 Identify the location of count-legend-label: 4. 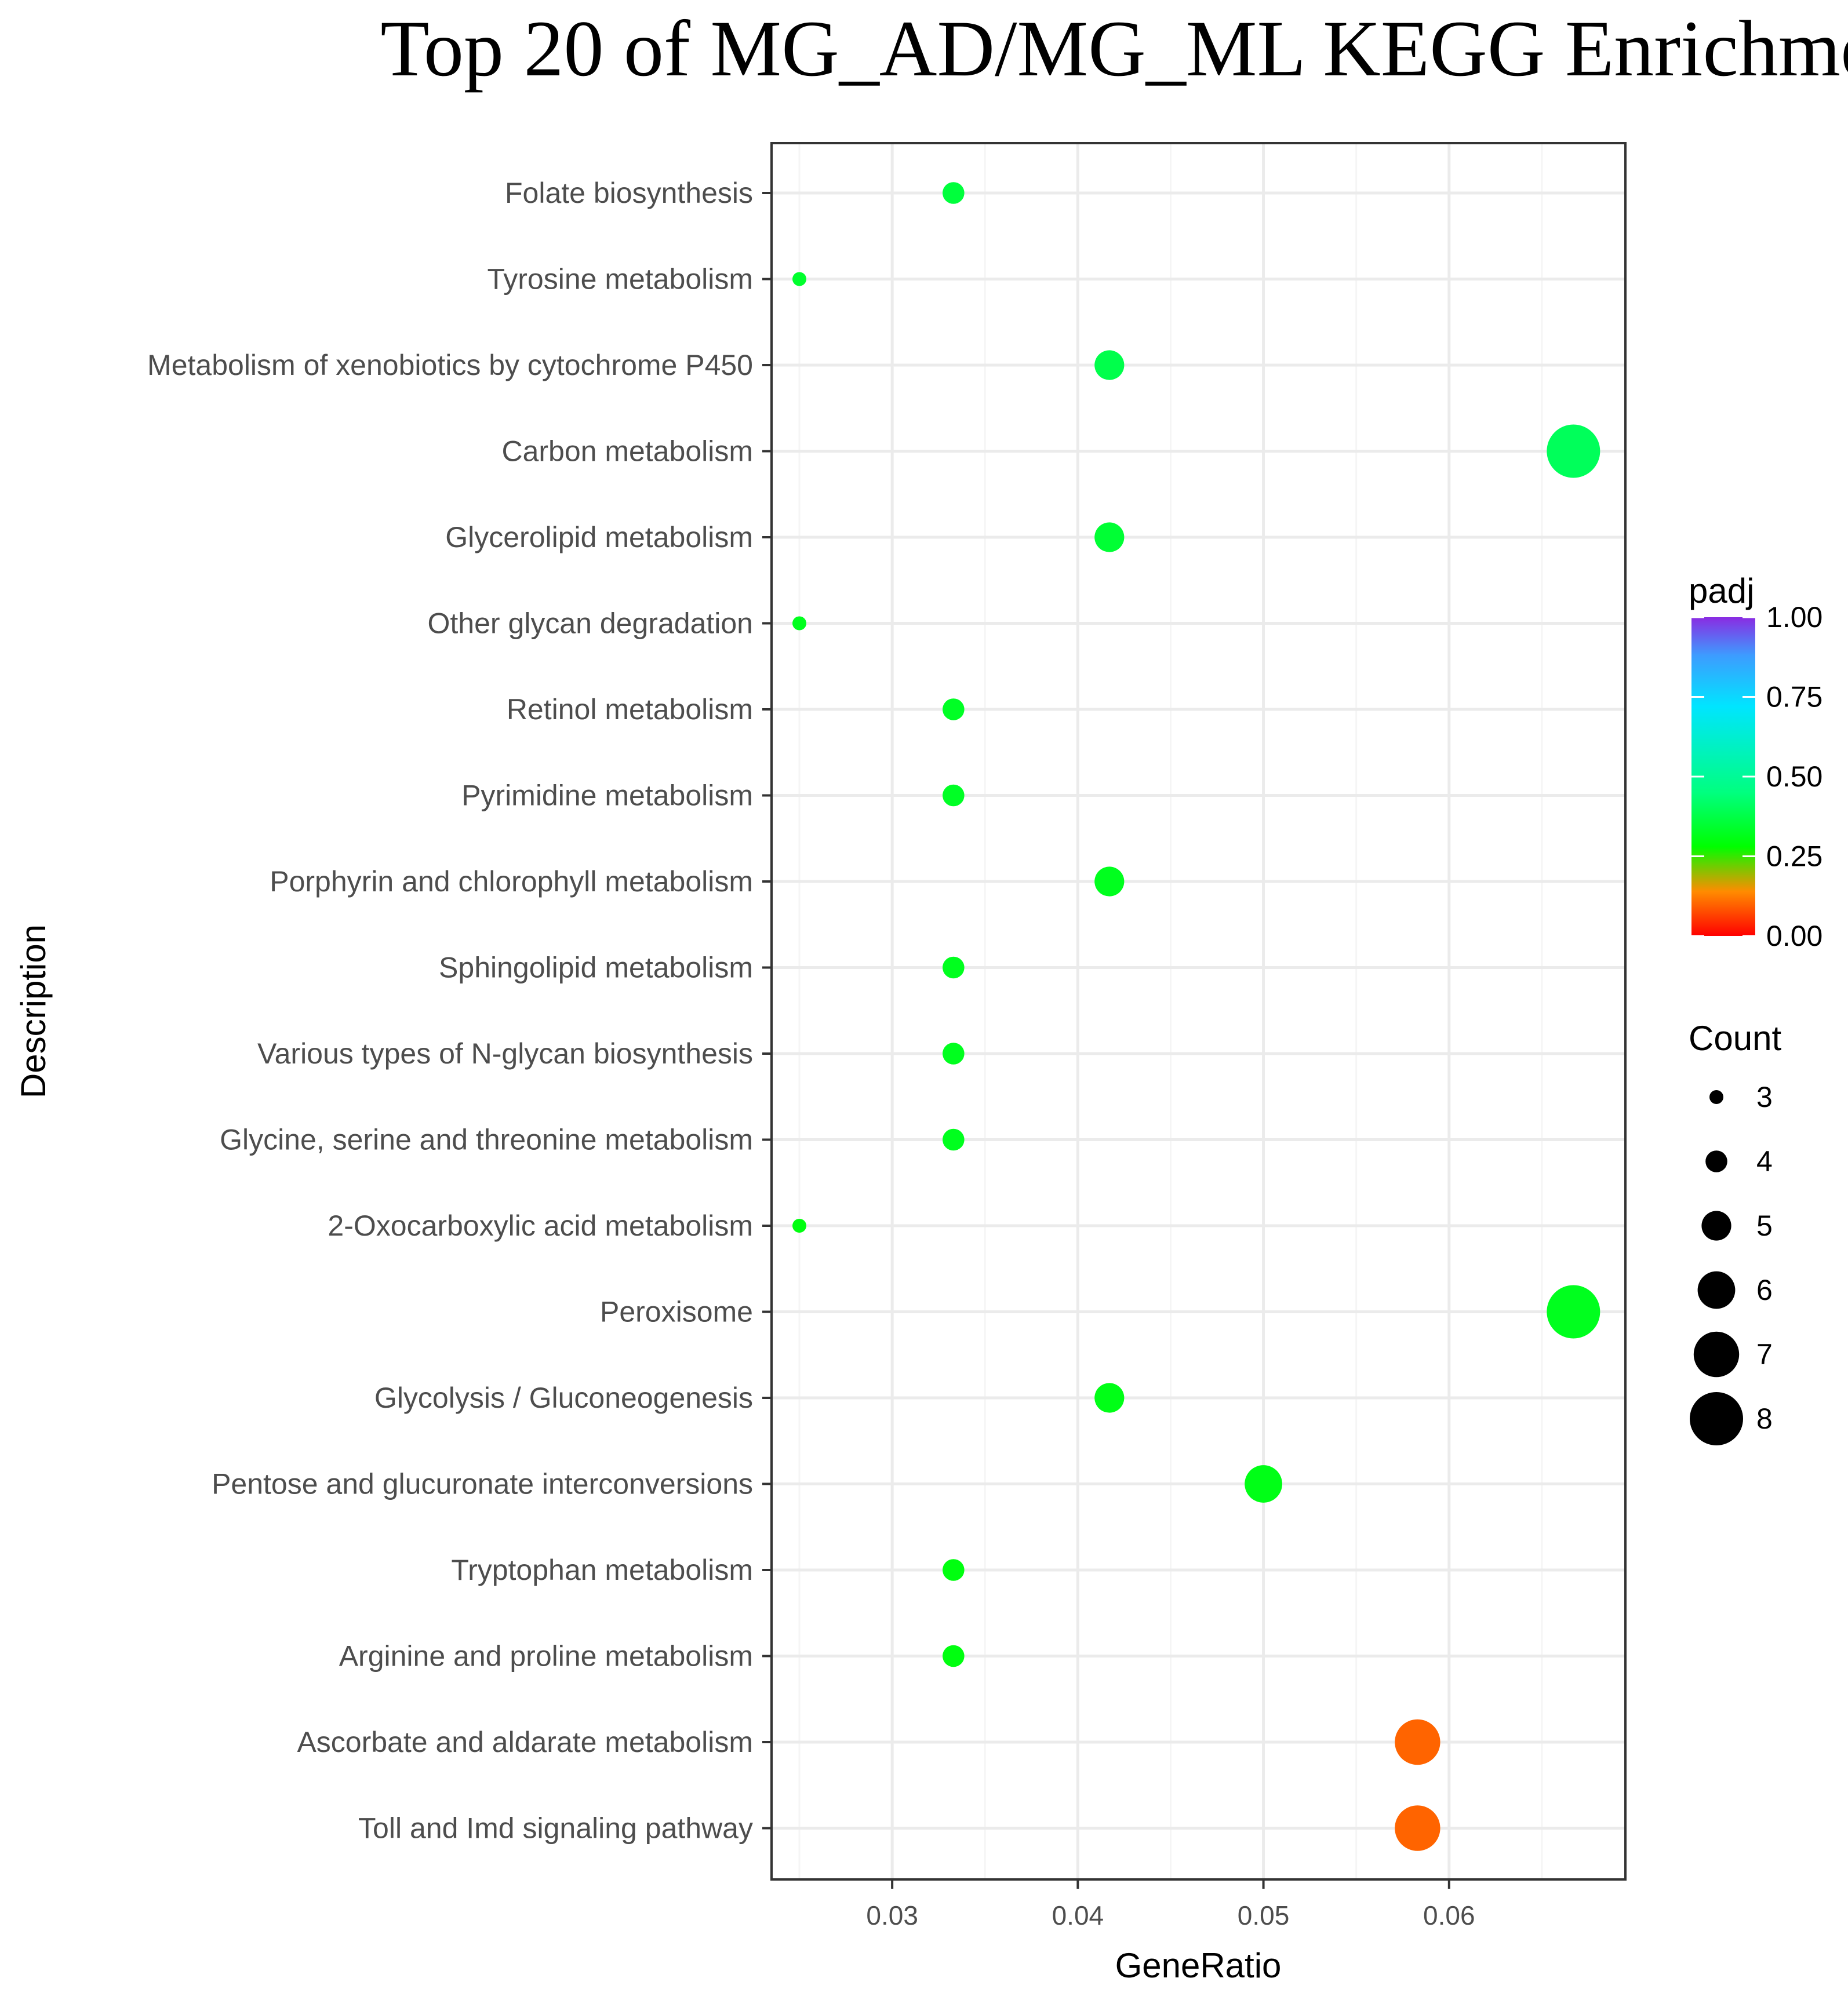
(1764, 1161).